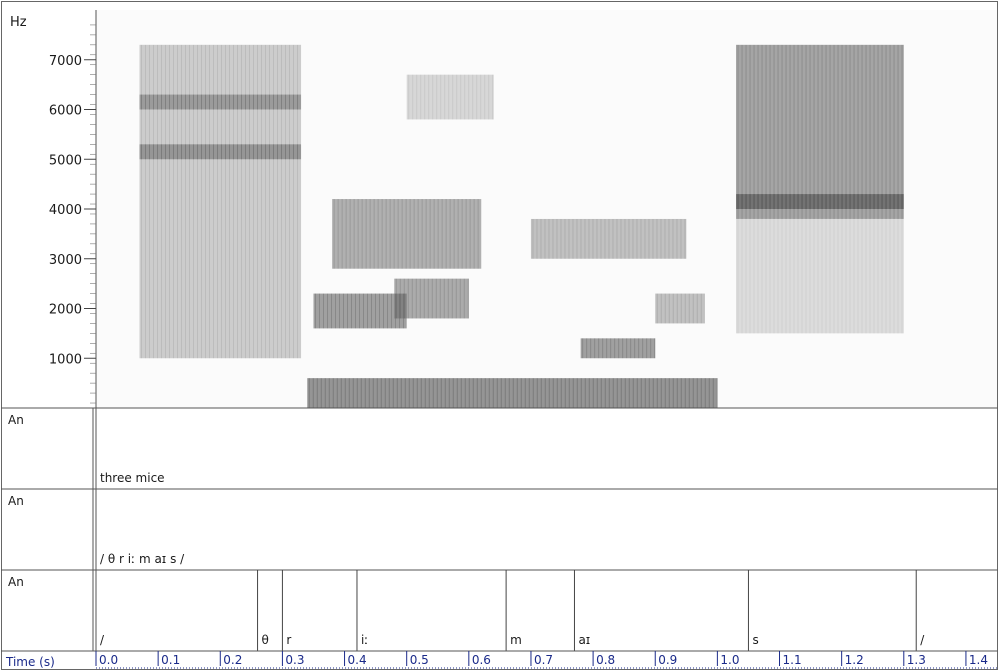 This screenshot has width=999, height=671. What do you see at coordinates (265, 640) in the screenshot?
I see `interval-label: θ` at bounding box center [265, 640].